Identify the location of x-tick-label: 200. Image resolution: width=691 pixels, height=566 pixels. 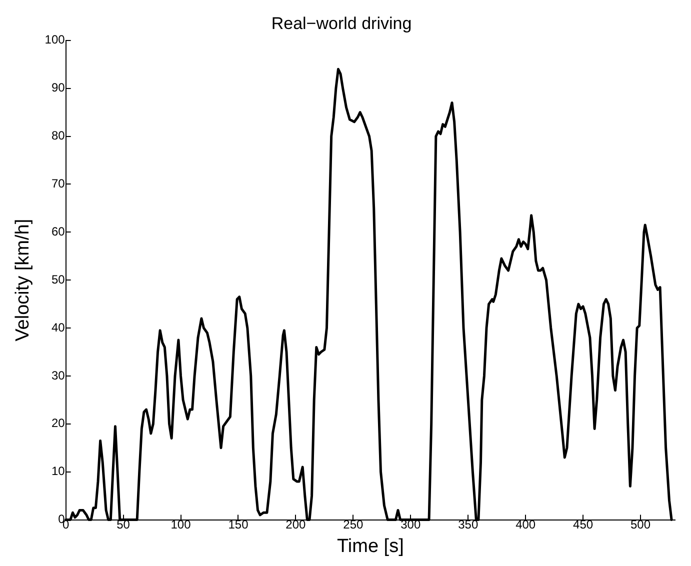
(296, 524).